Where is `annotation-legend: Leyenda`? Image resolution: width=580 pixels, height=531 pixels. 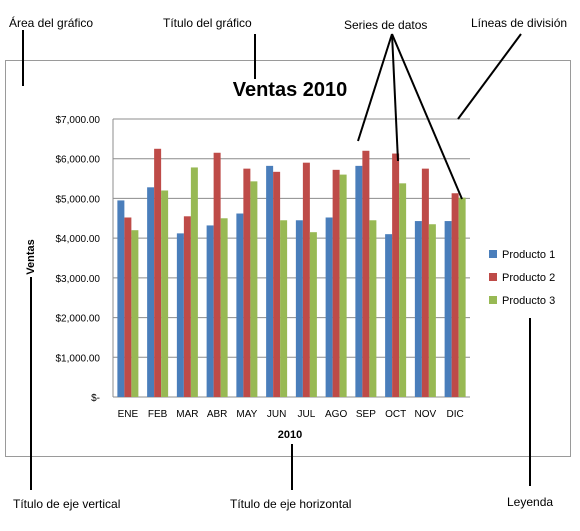 annotation-legend: Leyenda is located at coordinates (530, 502).